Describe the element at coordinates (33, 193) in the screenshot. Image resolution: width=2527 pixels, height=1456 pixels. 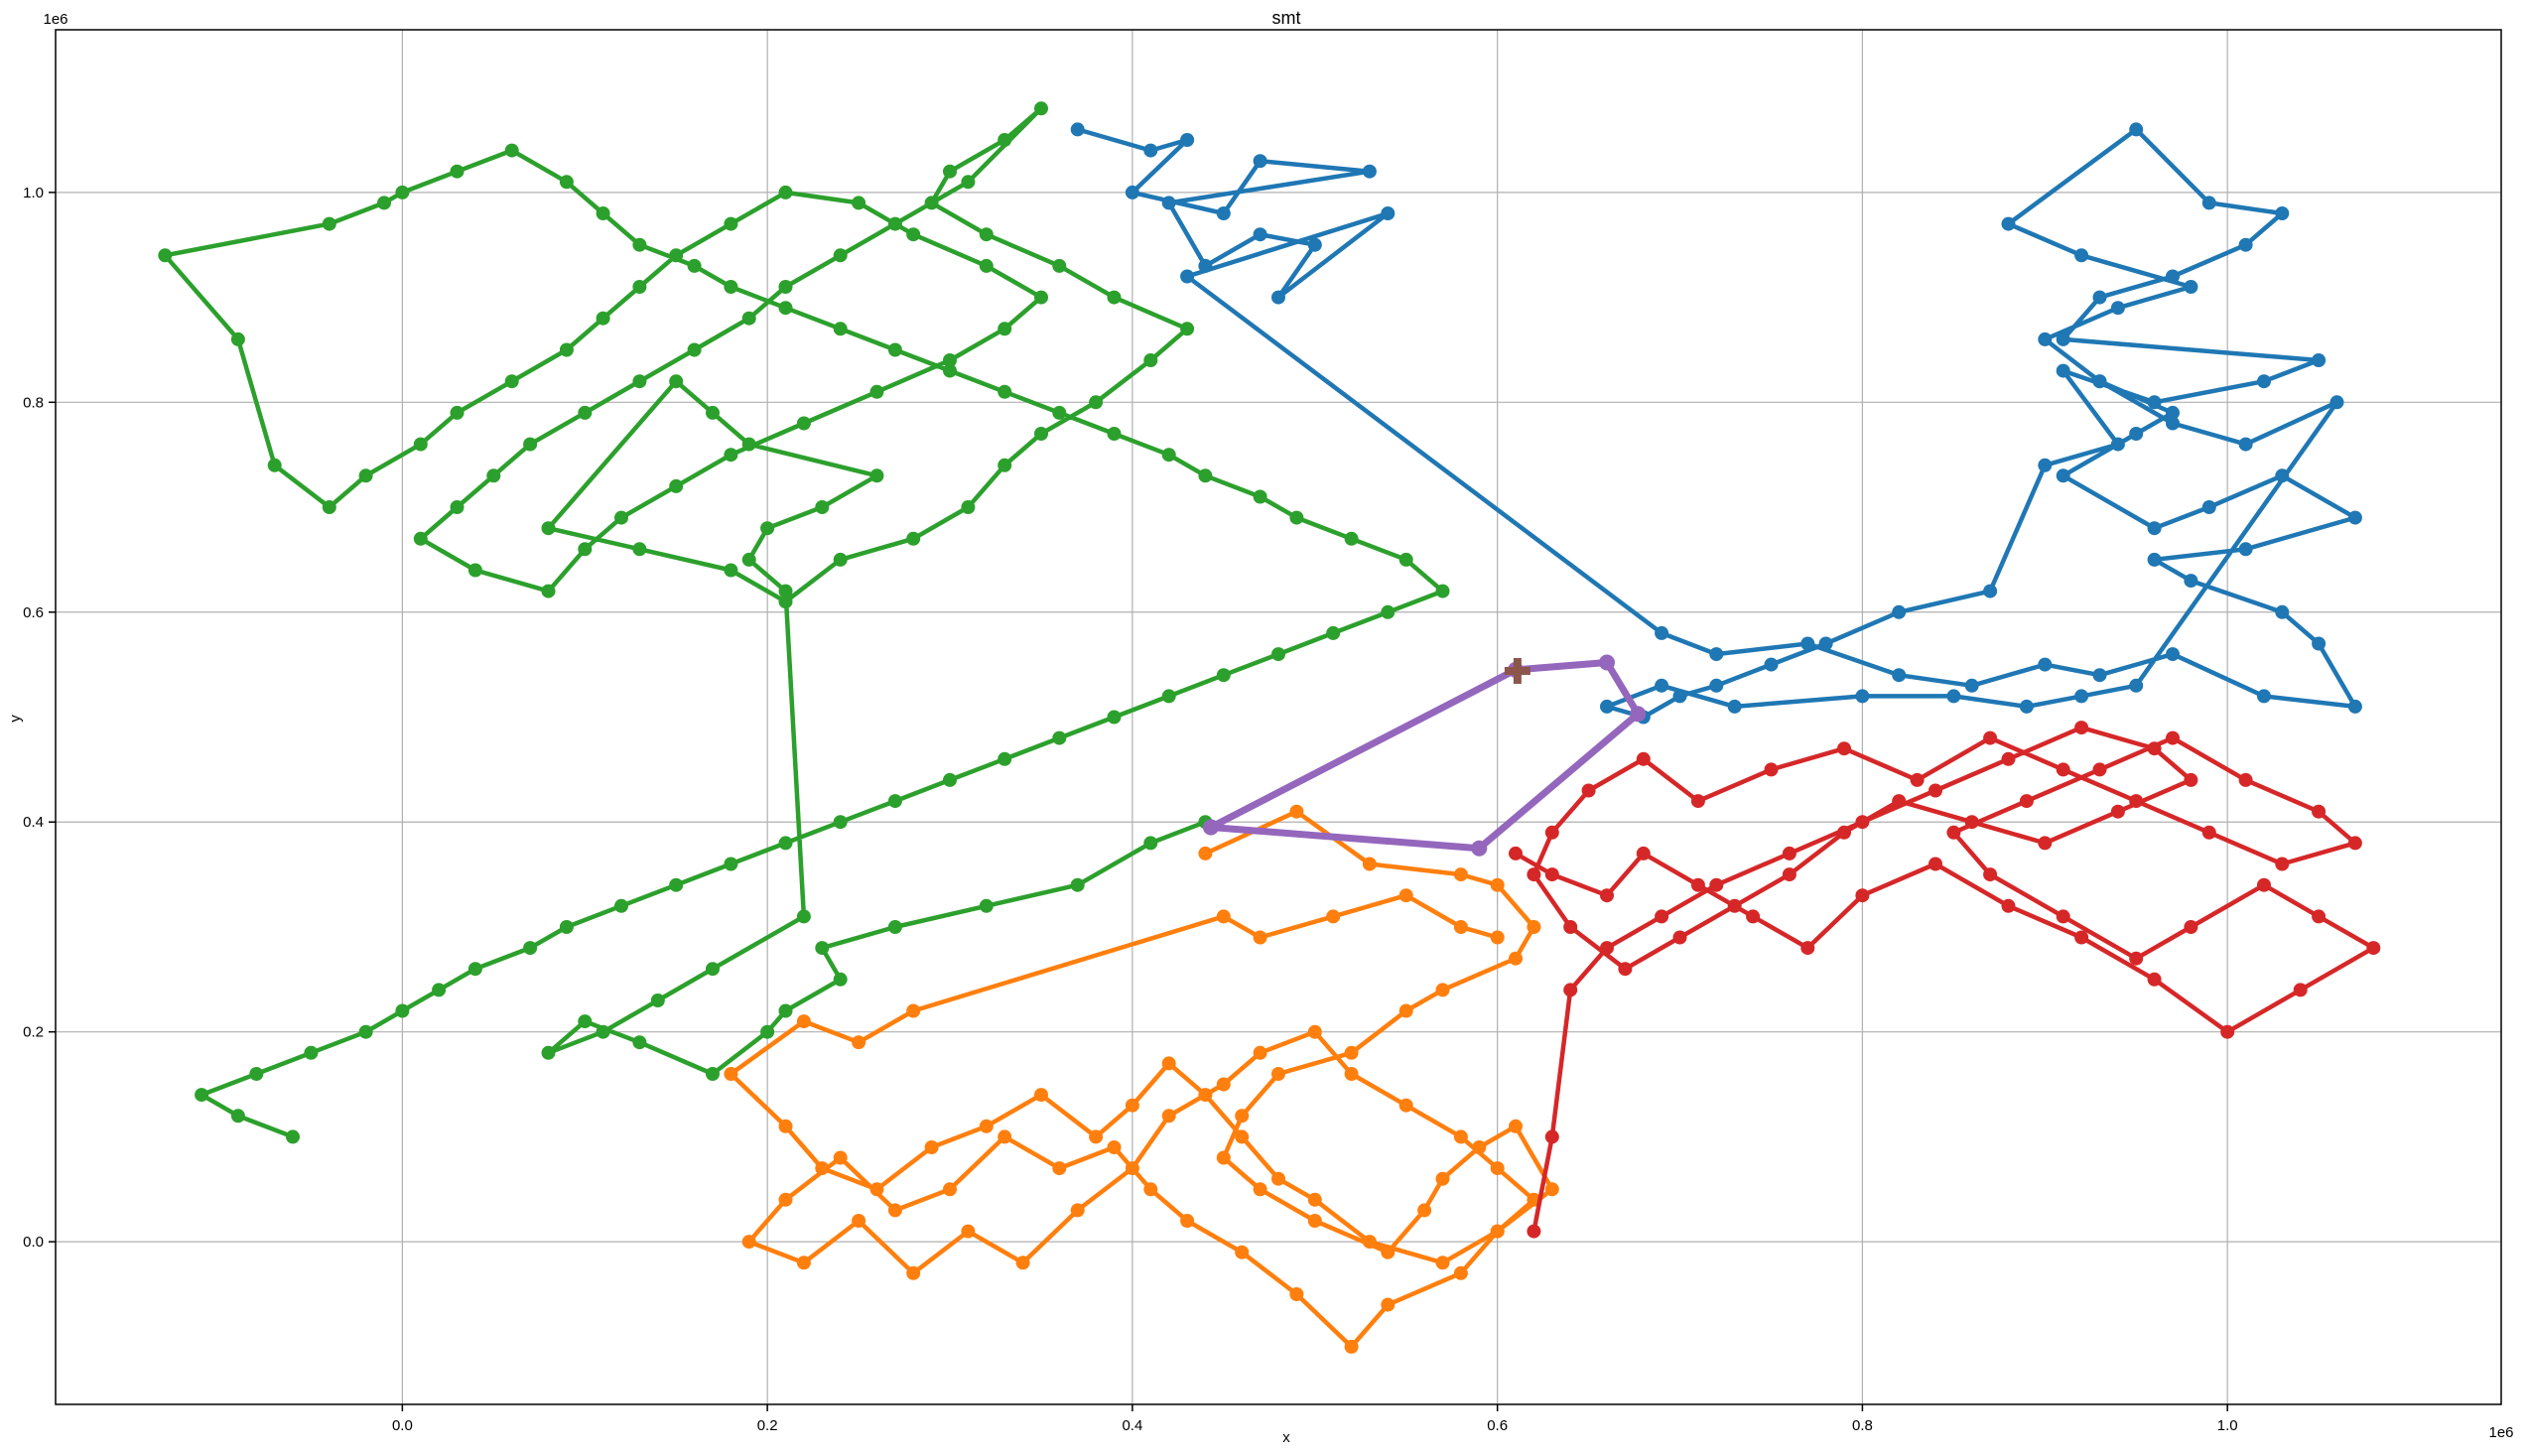
I see `y-tick-label: 1.0` at that location.